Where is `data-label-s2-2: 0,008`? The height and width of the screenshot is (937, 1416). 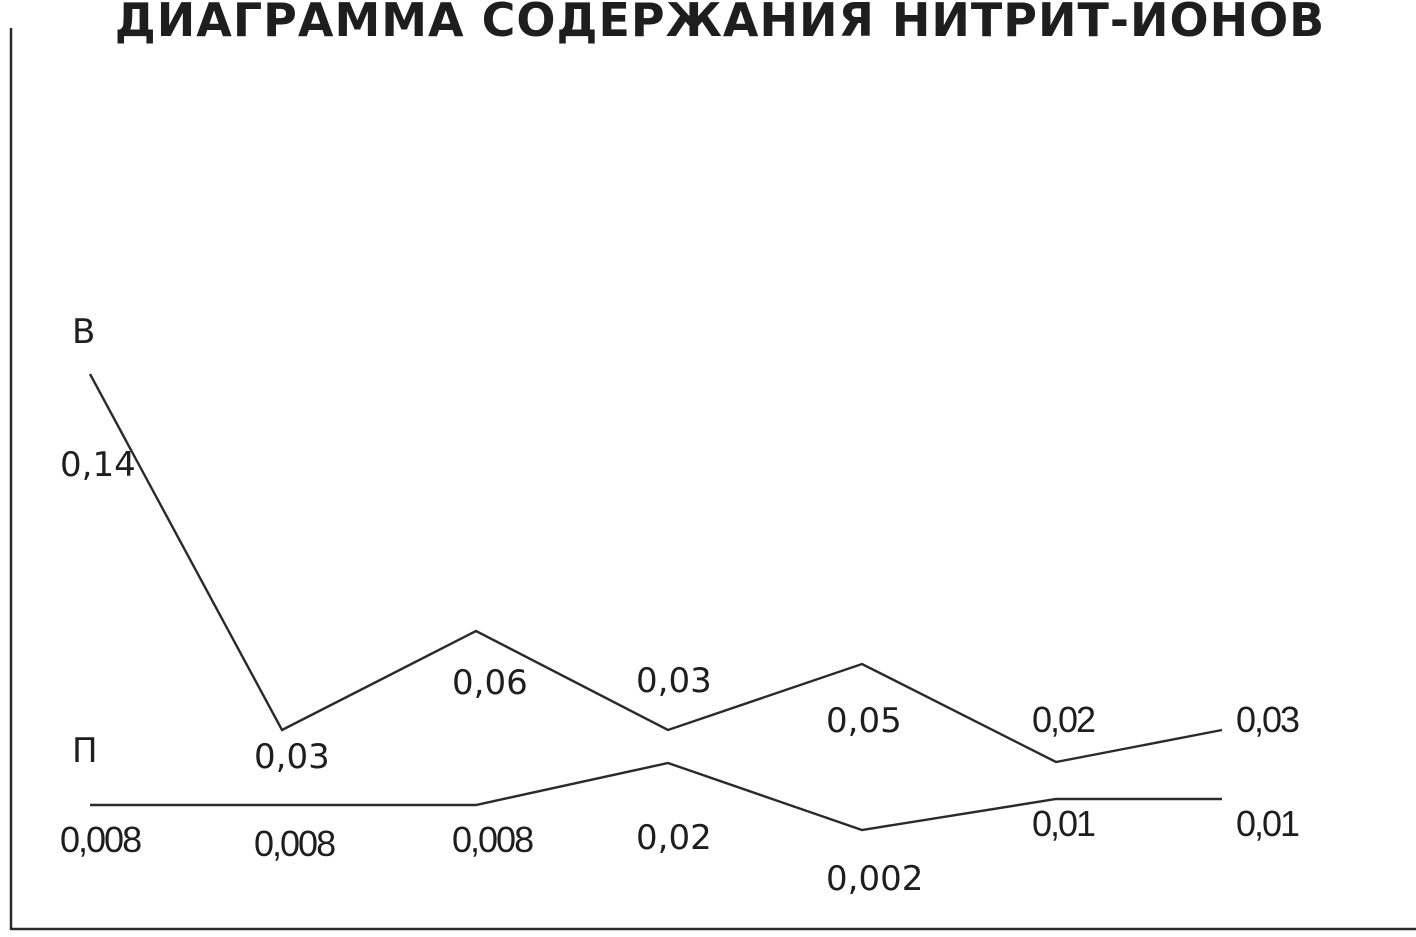
data-label-s2-2: 0,008 is located at coordinates (294, 843).